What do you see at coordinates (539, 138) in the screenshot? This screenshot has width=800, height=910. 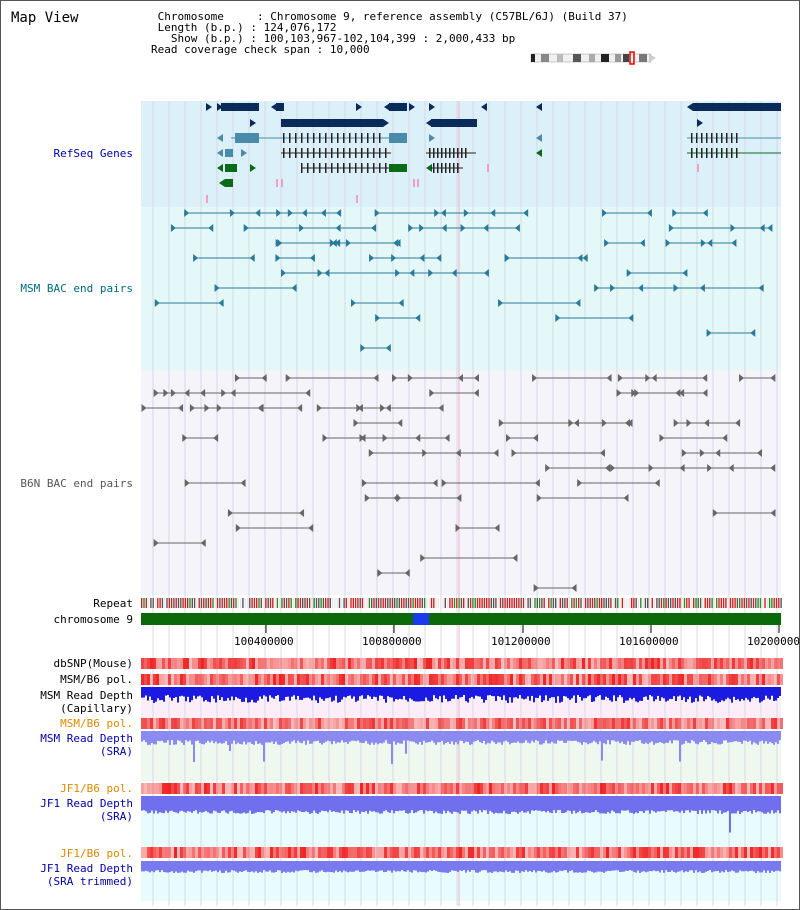 I see `refseq-gene-arrow` at bounding box center [539, 138].